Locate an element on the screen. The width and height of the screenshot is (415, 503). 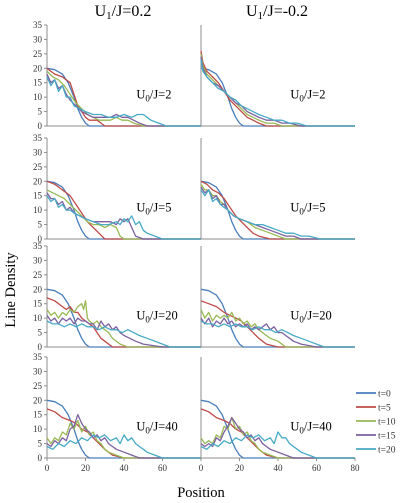
y-axis-title: Line Density is located at coordinates (11, 290).